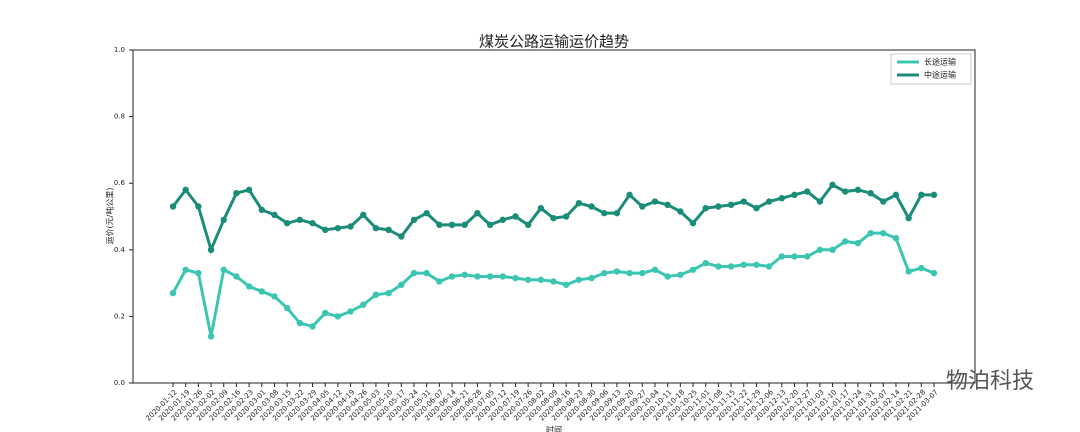  I want to click on y-tick-label: 0.2, so click(119, 316).